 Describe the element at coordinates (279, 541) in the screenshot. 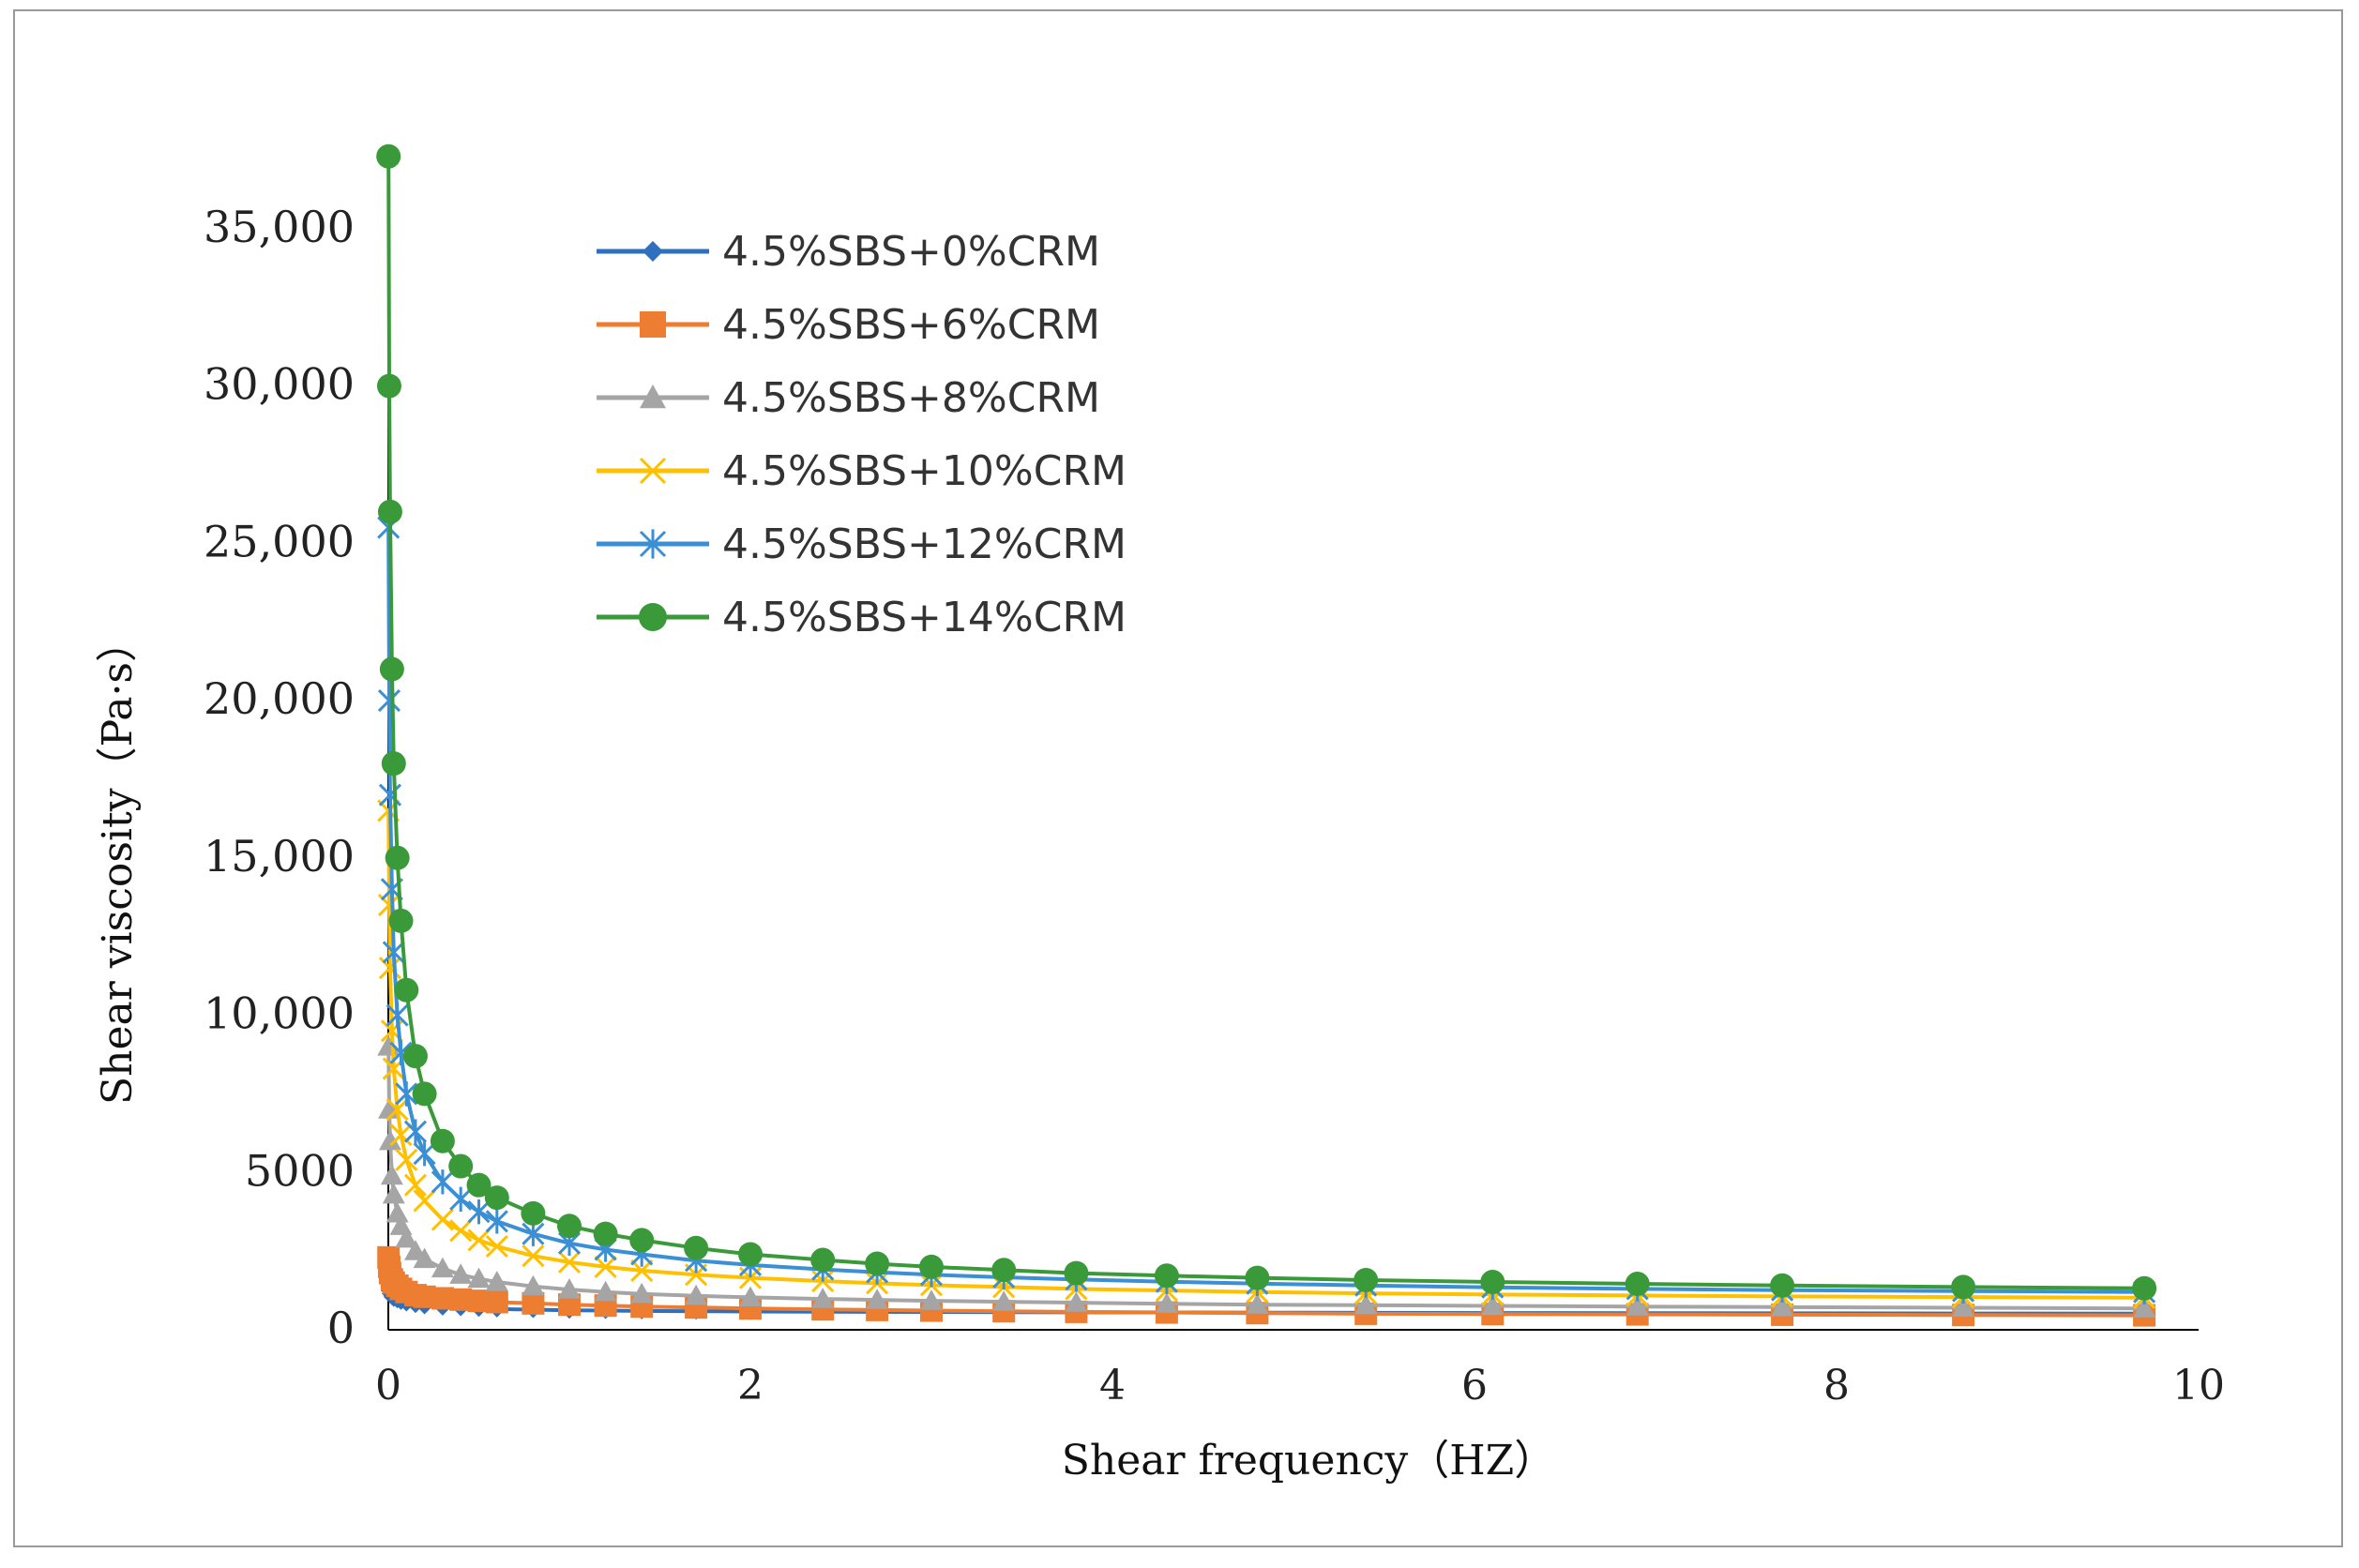

I see `y-tick-label: 25,000` at that location.